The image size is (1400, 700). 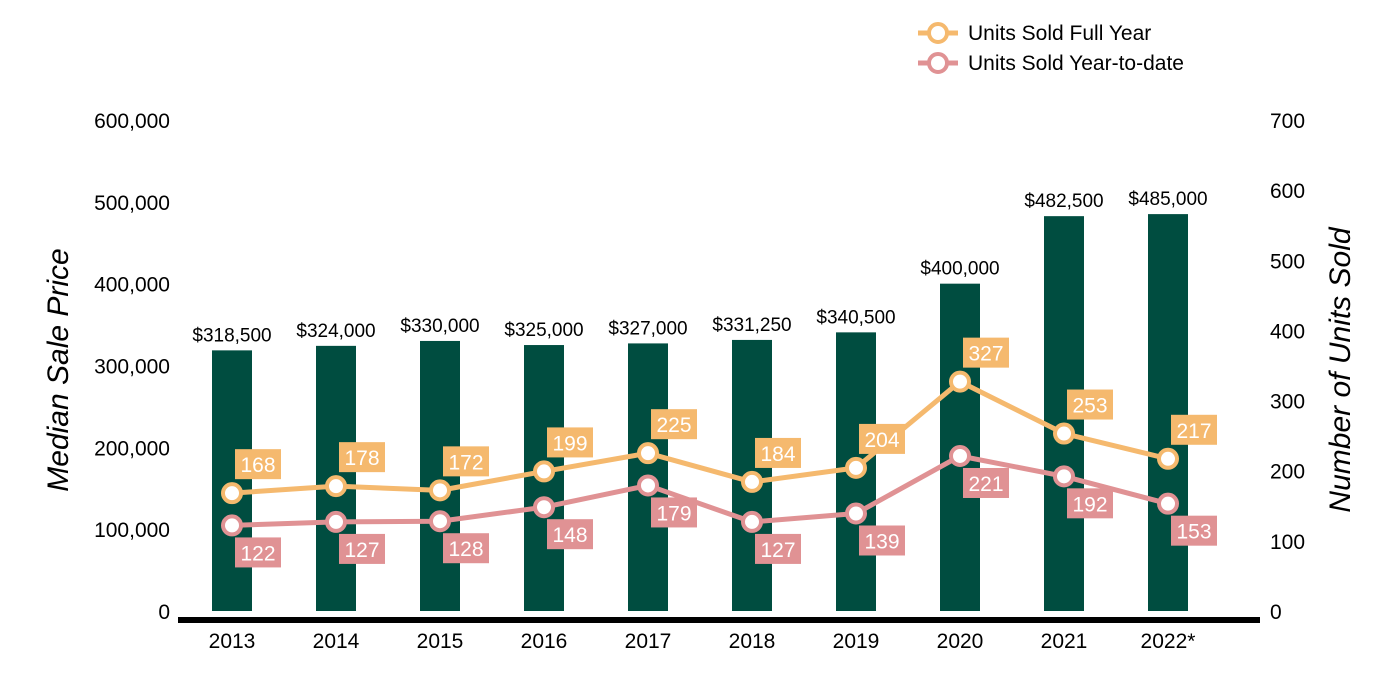 I want to click on legend-label-full-year: Units Sold Full Year, so click(x=1059, y=33).